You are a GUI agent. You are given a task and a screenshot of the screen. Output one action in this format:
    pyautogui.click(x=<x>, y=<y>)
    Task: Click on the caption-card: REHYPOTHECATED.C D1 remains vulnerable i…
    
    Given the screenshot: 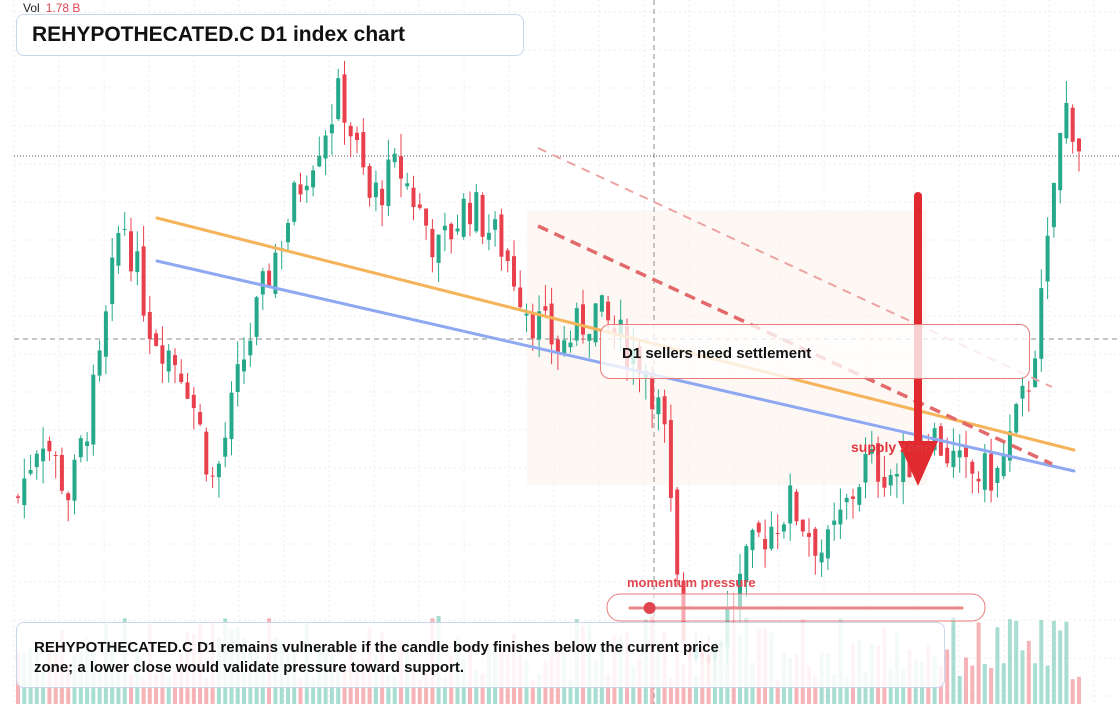 What is the action you would take?
    pyautogui.click(x=480, y=655)
    